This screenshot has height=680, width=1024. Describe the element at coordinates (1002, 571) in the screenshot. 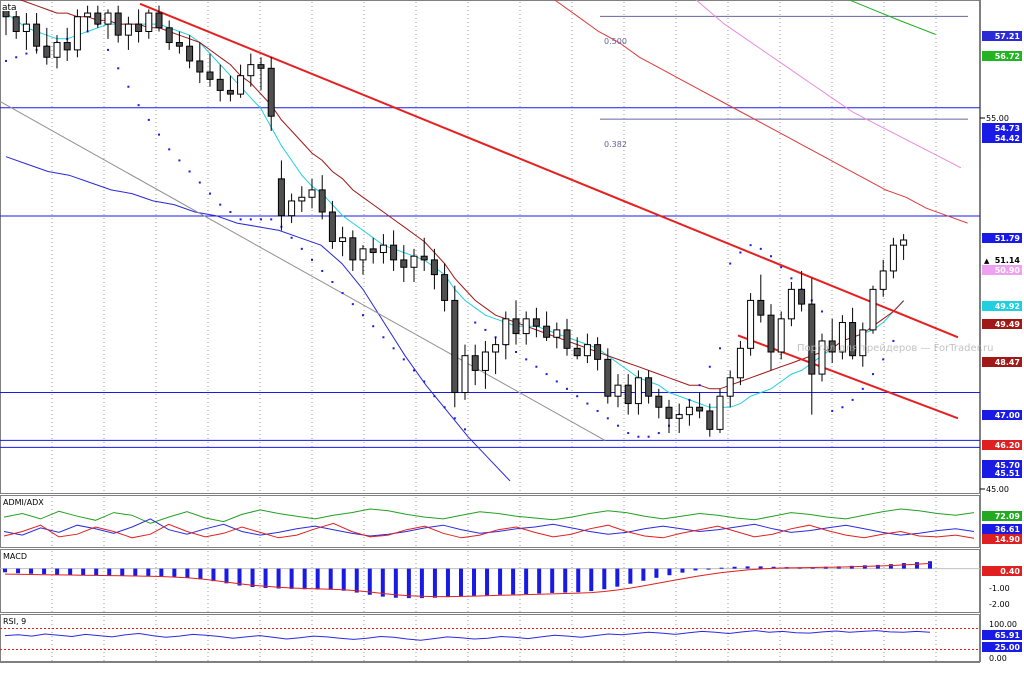

I see `macd-tag` at that location.